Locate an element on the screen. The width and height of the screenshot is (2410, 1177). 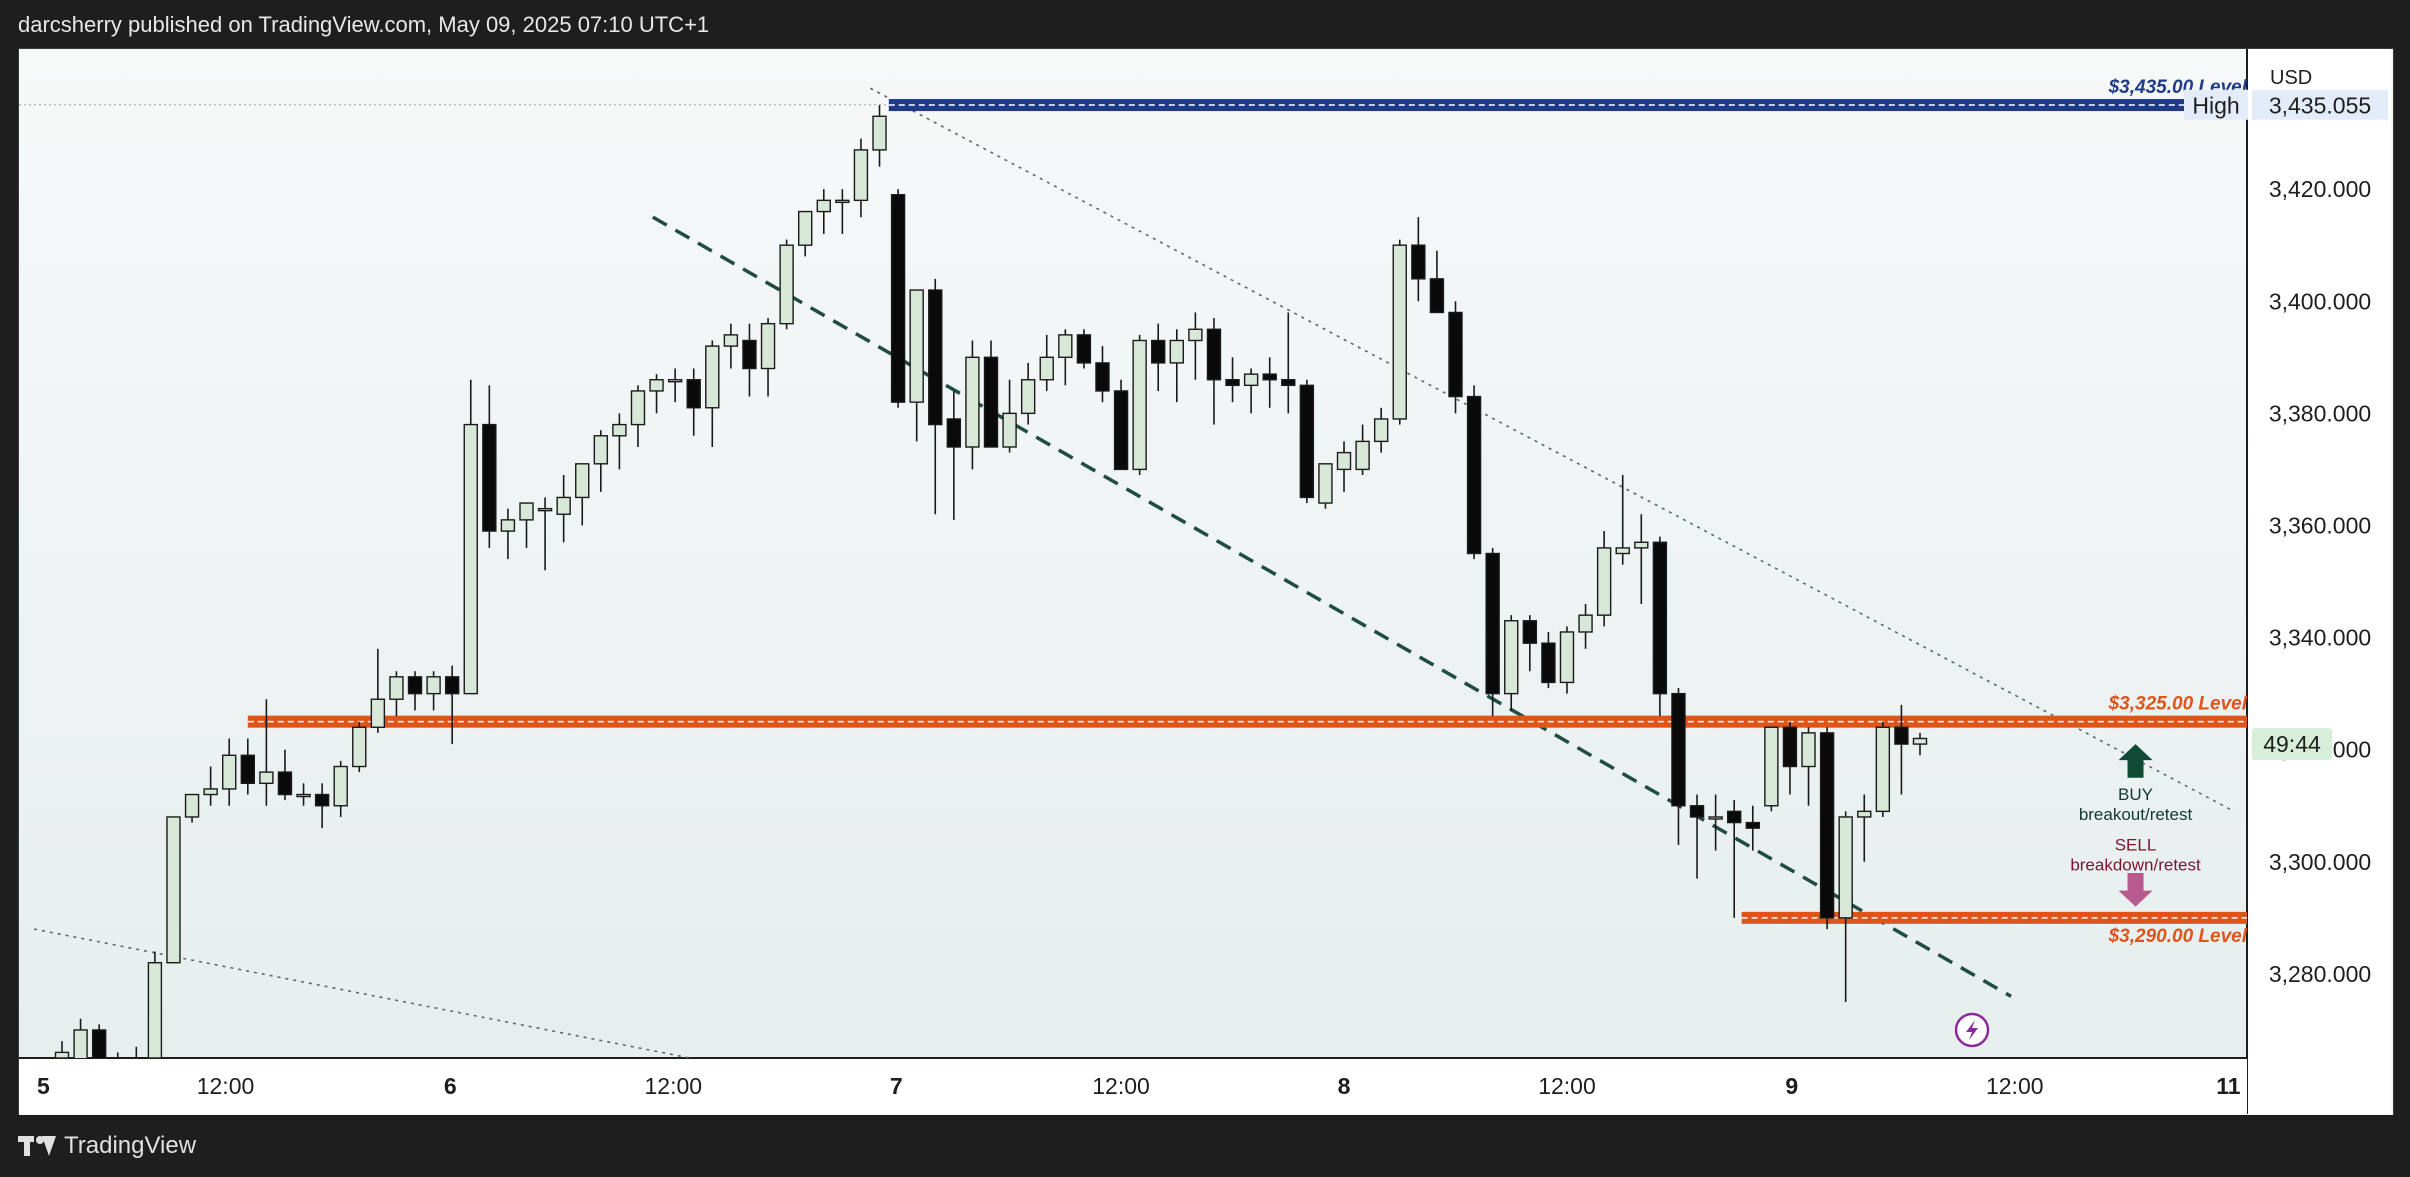
time-axis is located at coordinates (1133, 1086).